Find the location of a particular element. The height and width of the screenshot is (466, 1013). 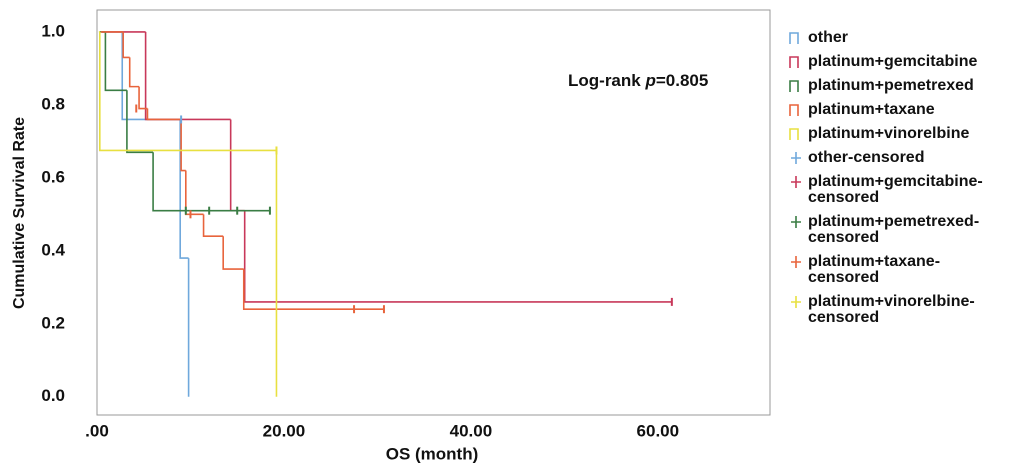

legend-label: platinum+gemcitabine is located at coordinates (893, 61).